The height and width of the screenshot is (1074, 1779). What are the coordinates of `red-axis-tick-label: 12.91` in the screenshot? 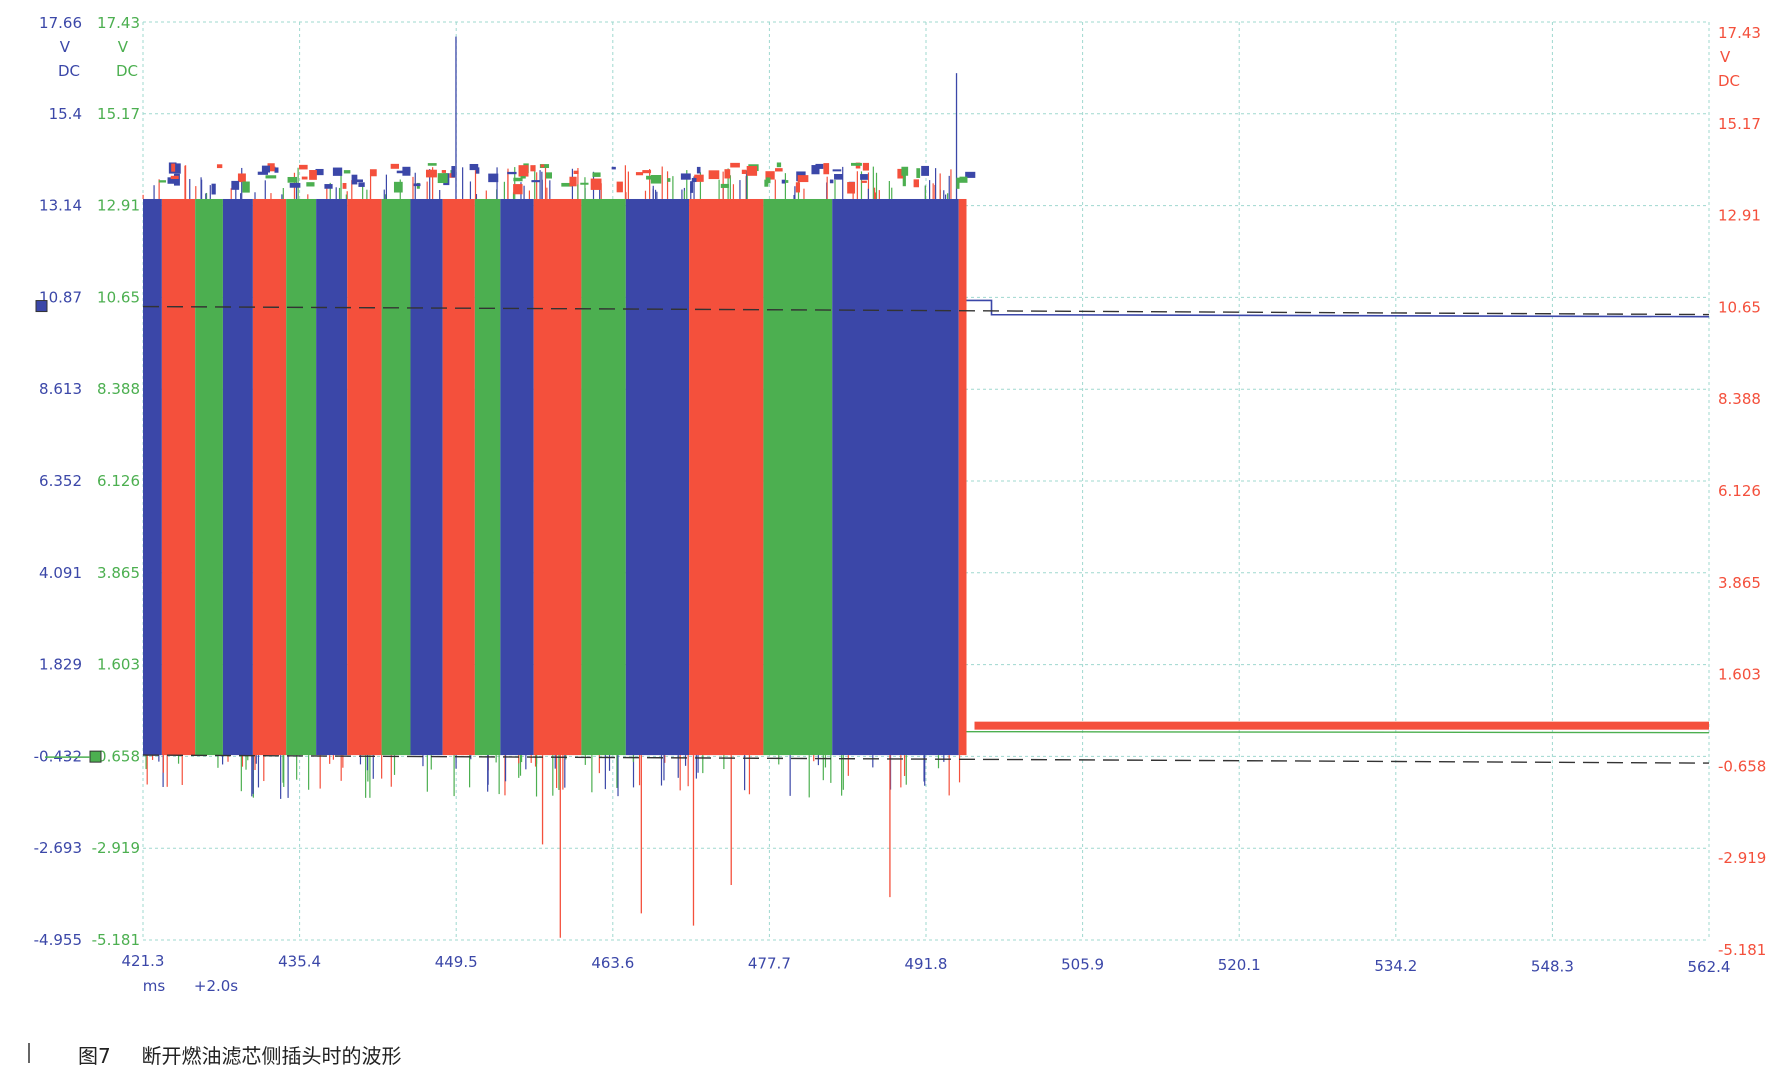 It's located at (1739, 216).